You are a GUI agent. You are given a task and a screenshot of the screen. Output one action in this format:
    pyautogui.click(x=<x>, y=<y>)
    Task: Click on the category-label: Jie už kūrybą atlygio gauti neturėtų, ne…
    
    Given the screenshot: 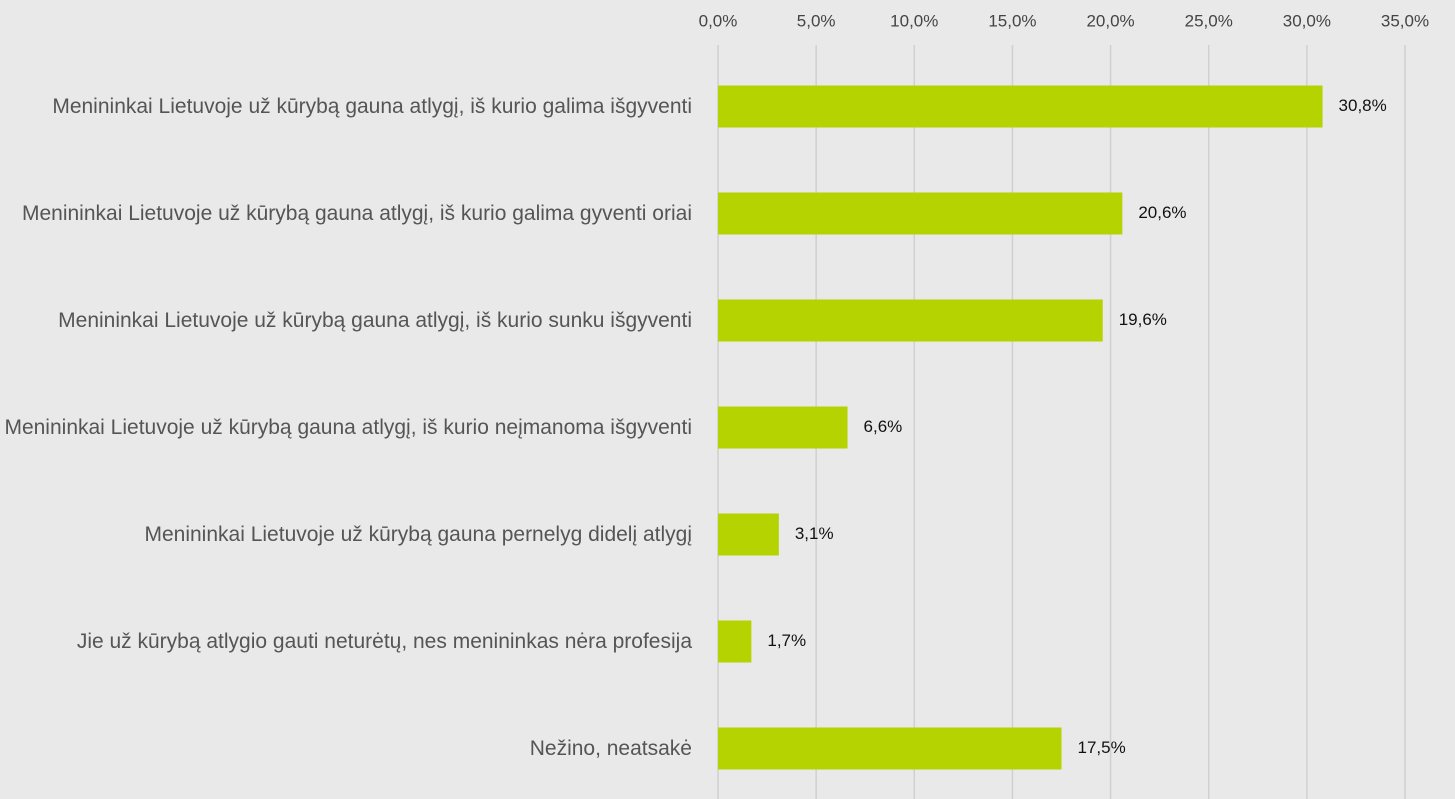 What is the action you would take?
    pyautogui.click(x=384, y=641)
    